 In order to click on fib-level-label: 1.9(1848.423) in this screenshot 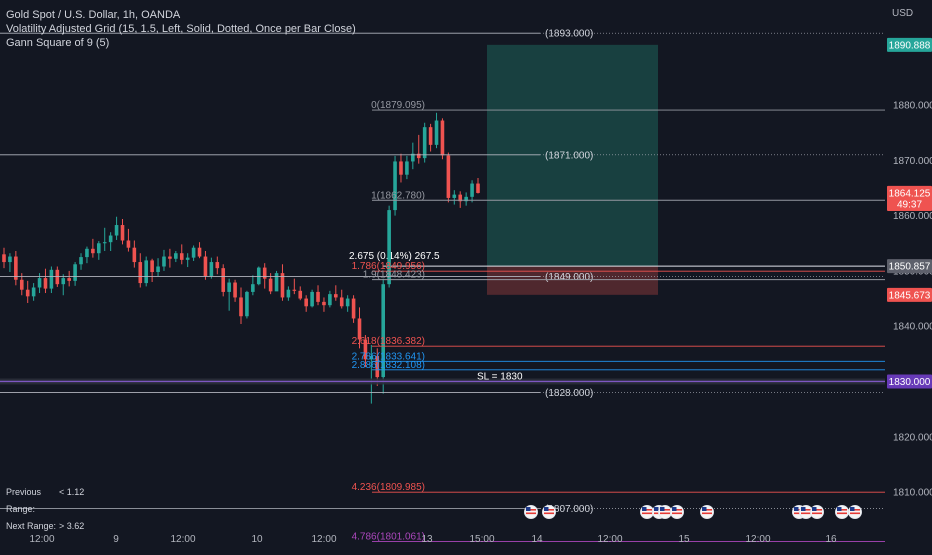, I will do `click(394, 275)`.